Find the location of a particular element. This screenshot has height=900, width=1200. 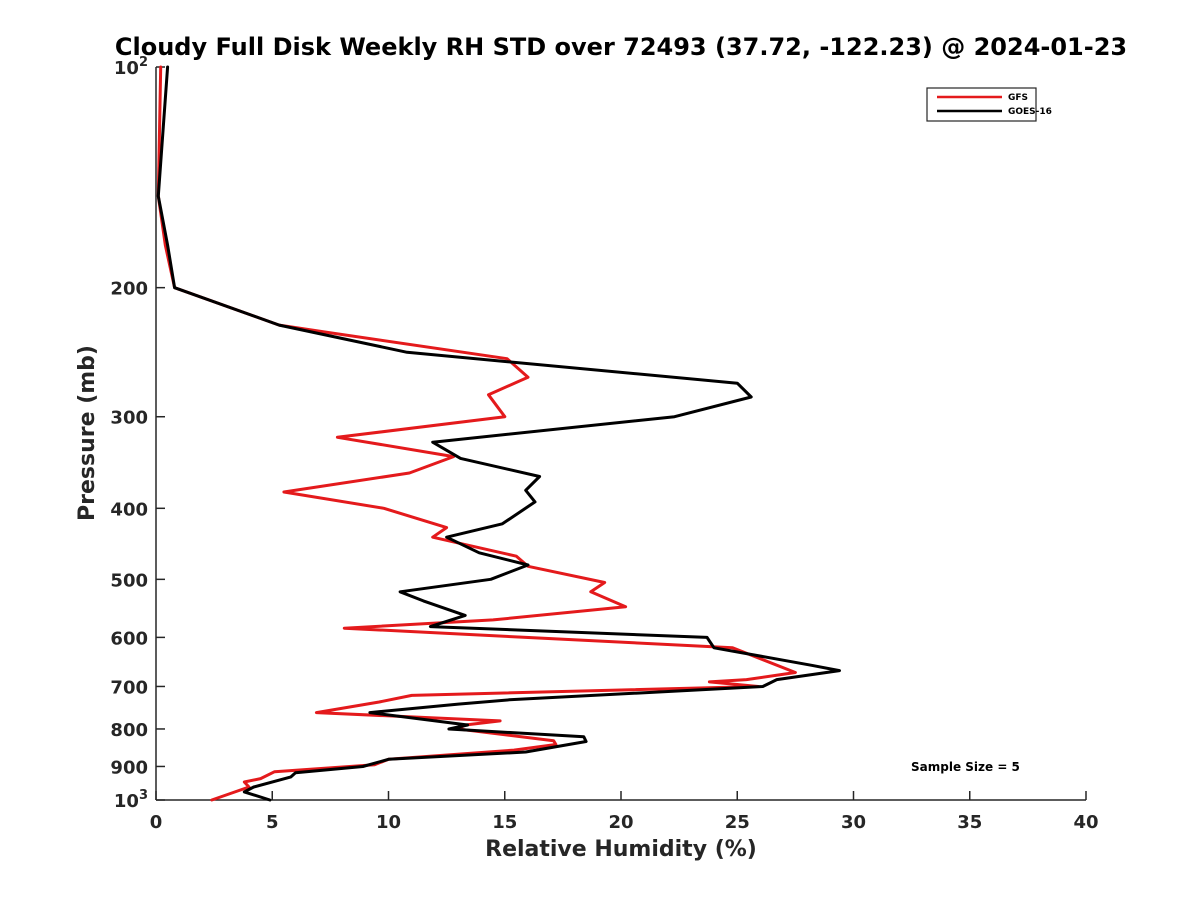

y-axis-label: Pressure (mb) is located at coordinates (87, 433).